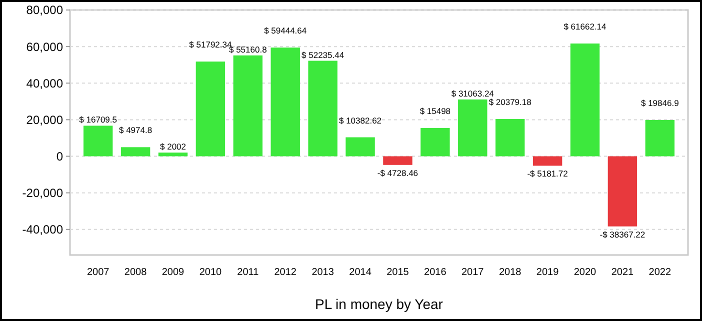 The image size is (702, 321). Describe the element at coordinates (60, 156) in the screenshot. I see `y-tick-label: 0` at that location.